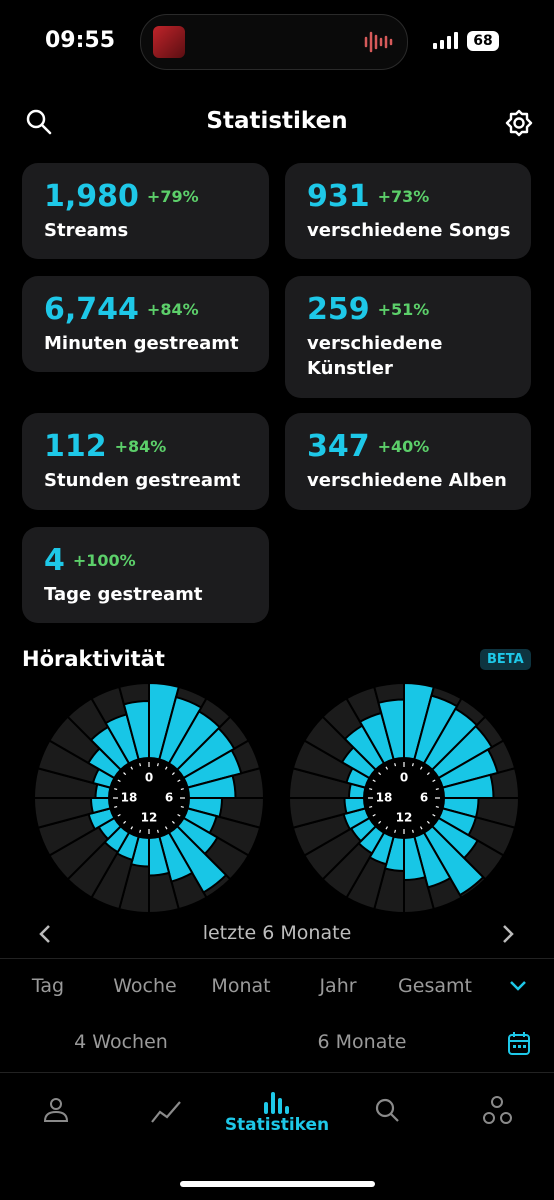 This screenshot has width=554, height=1200. I want to click on stat-number: 6,744, so click(91, 309).